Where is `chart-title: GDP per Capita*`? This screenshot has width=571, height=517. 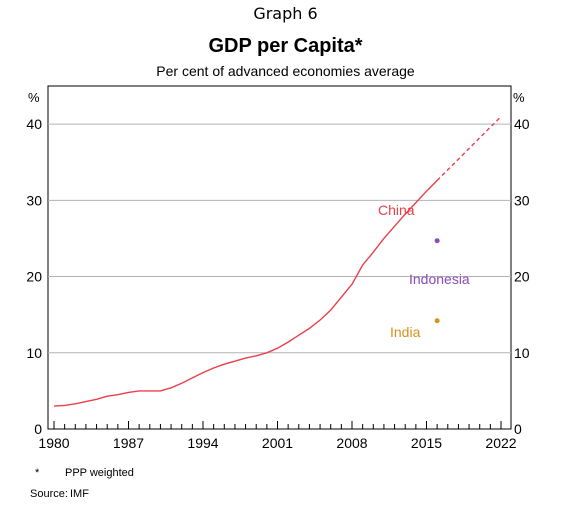 chart-title: GDP per Capita* is located at coordinates (285, 46).